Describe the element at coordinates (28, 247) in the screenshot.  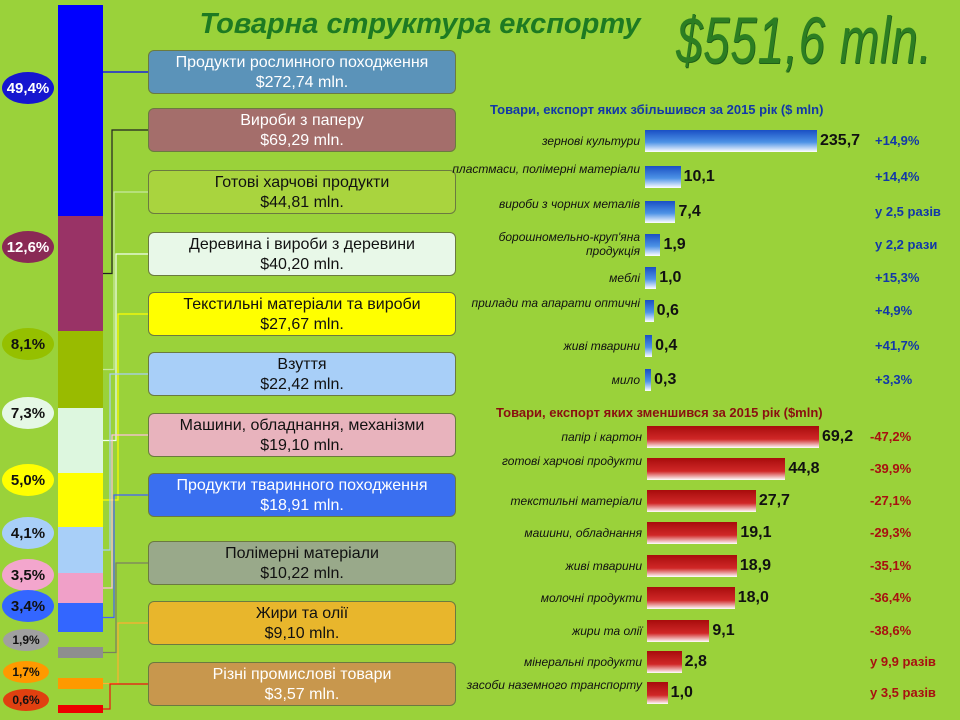
I see `percent-badge: 12,6%` at that location.